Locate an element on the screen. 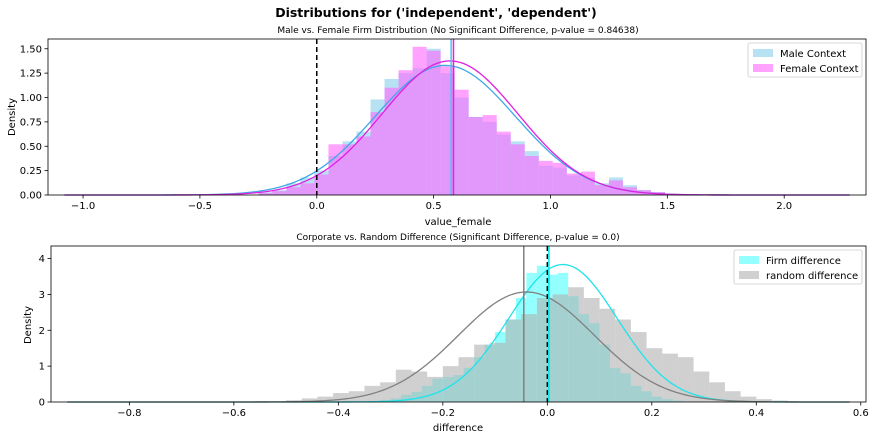  y-tick-label: 0.75 is located at coordinates (31, 122).